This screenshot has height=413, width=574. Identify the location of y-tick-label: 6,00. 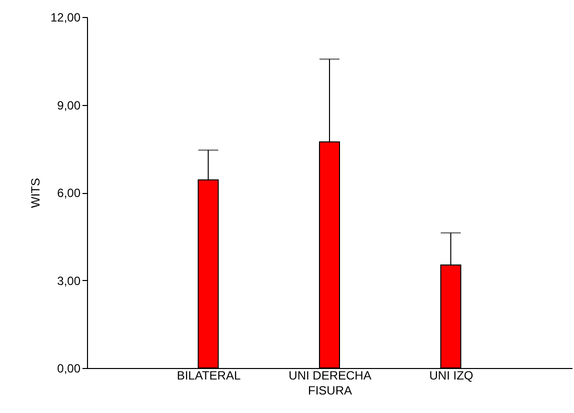
(69, 193).